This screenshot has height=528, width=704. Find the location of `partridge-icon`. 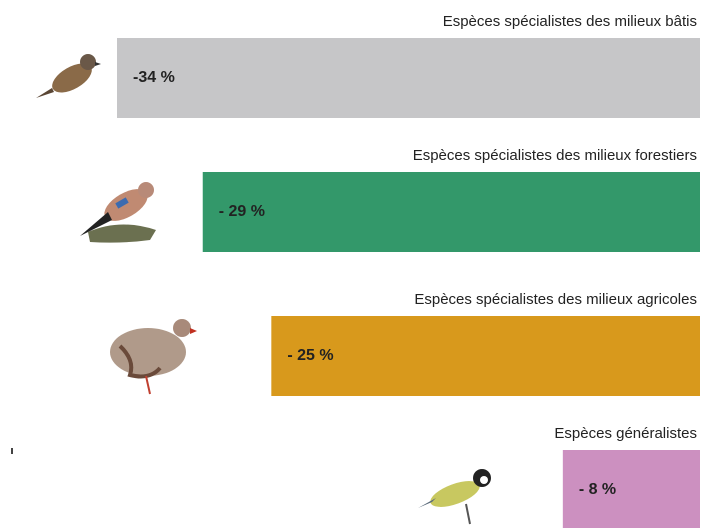

partridge-icon is located at coordinates (153, 357).